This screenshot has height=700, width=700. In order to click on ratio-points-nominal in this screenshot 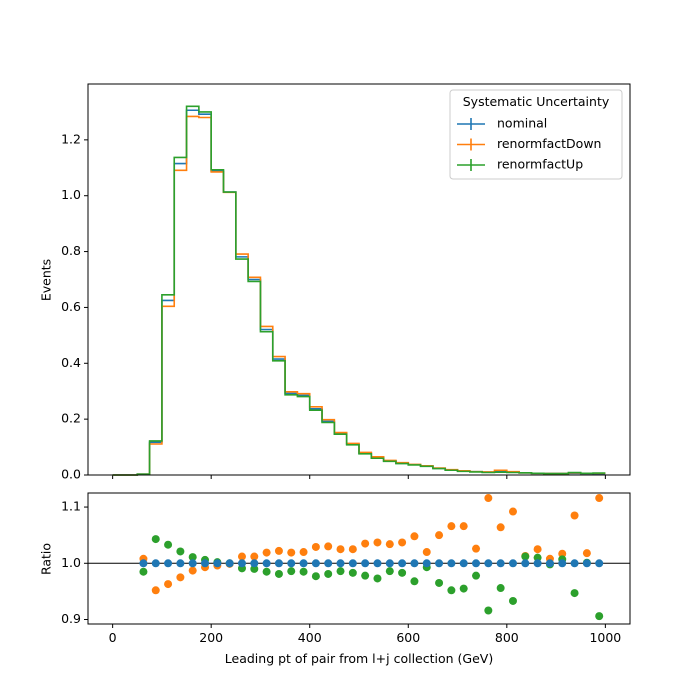, I will do `click(371, 563)`.